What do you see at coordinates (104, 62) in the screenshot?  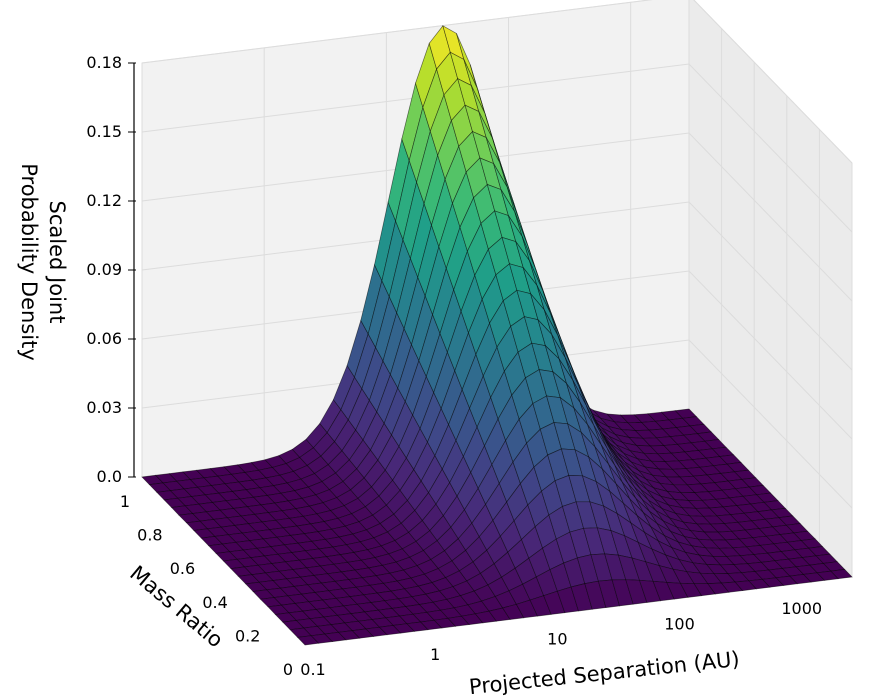 I see `z-tick-label: 0.18` at bounding box center [104, 62].